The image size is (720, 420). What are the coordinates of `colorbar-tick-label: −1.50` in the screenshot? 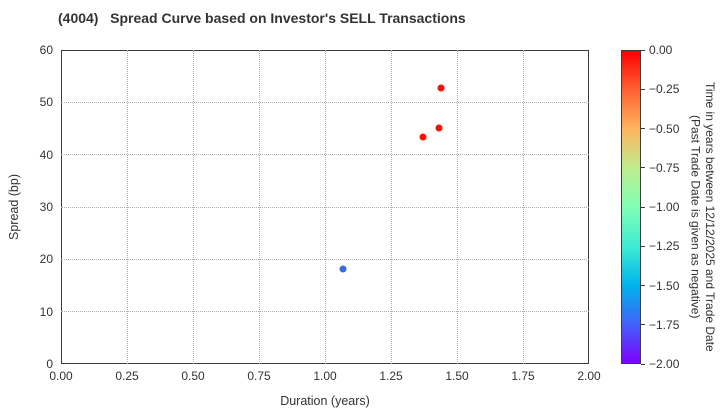 It's located at (664, 285).